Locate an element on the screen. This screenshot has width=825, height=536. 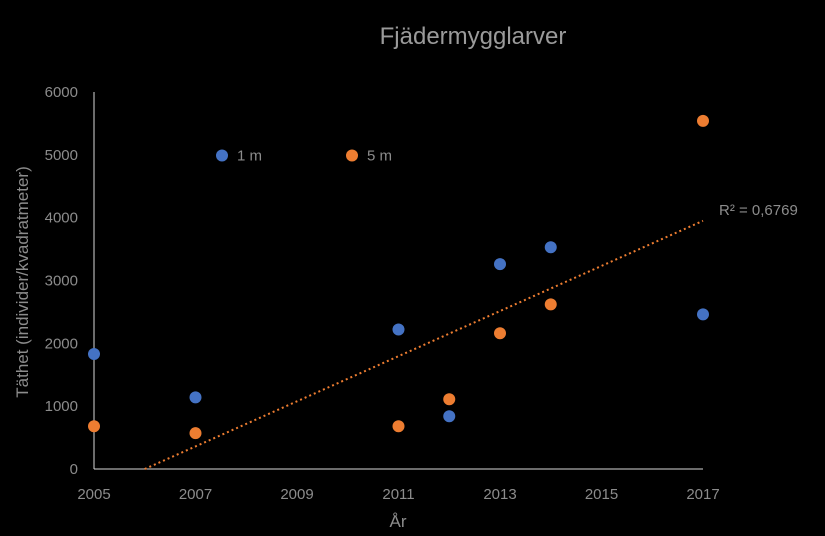
x-tick-label: 2007 is located at coordinates (195, 494).